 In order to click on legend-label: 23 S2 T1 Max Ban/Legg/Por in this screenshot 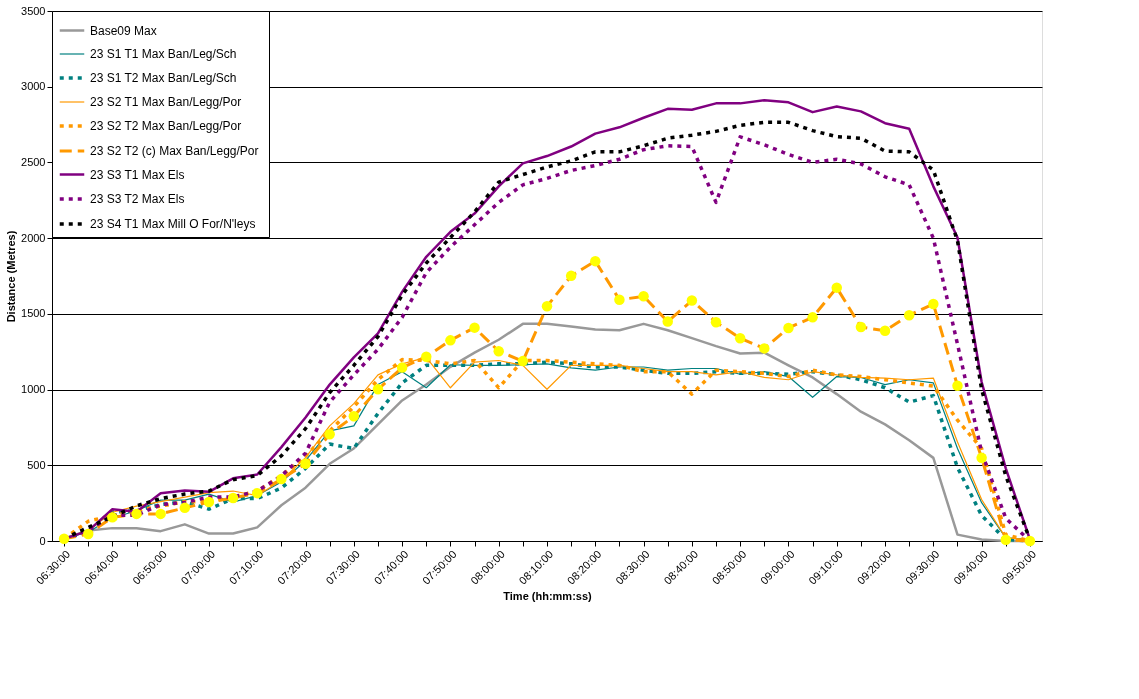, I will do `click(166, 102)`.